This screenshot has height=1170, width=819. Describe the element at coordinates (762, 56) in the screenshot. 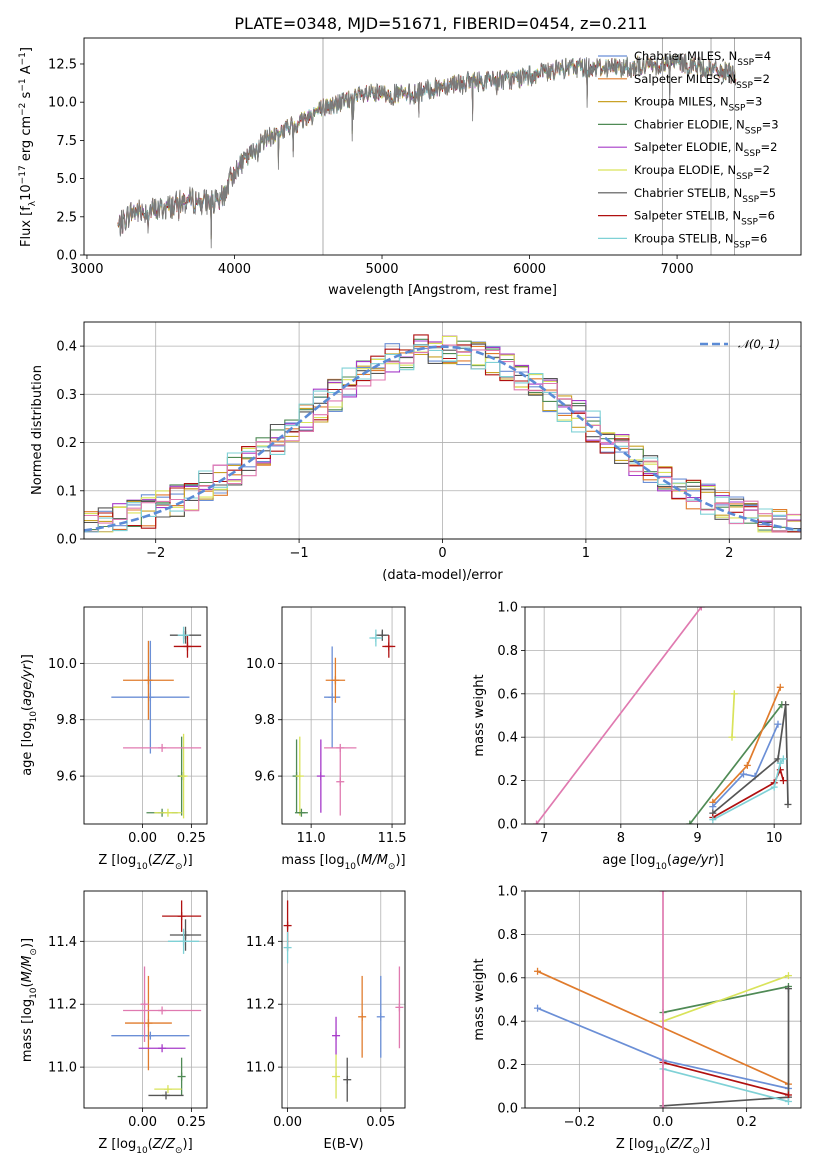

I see `legend-label-part: =4` at that location.